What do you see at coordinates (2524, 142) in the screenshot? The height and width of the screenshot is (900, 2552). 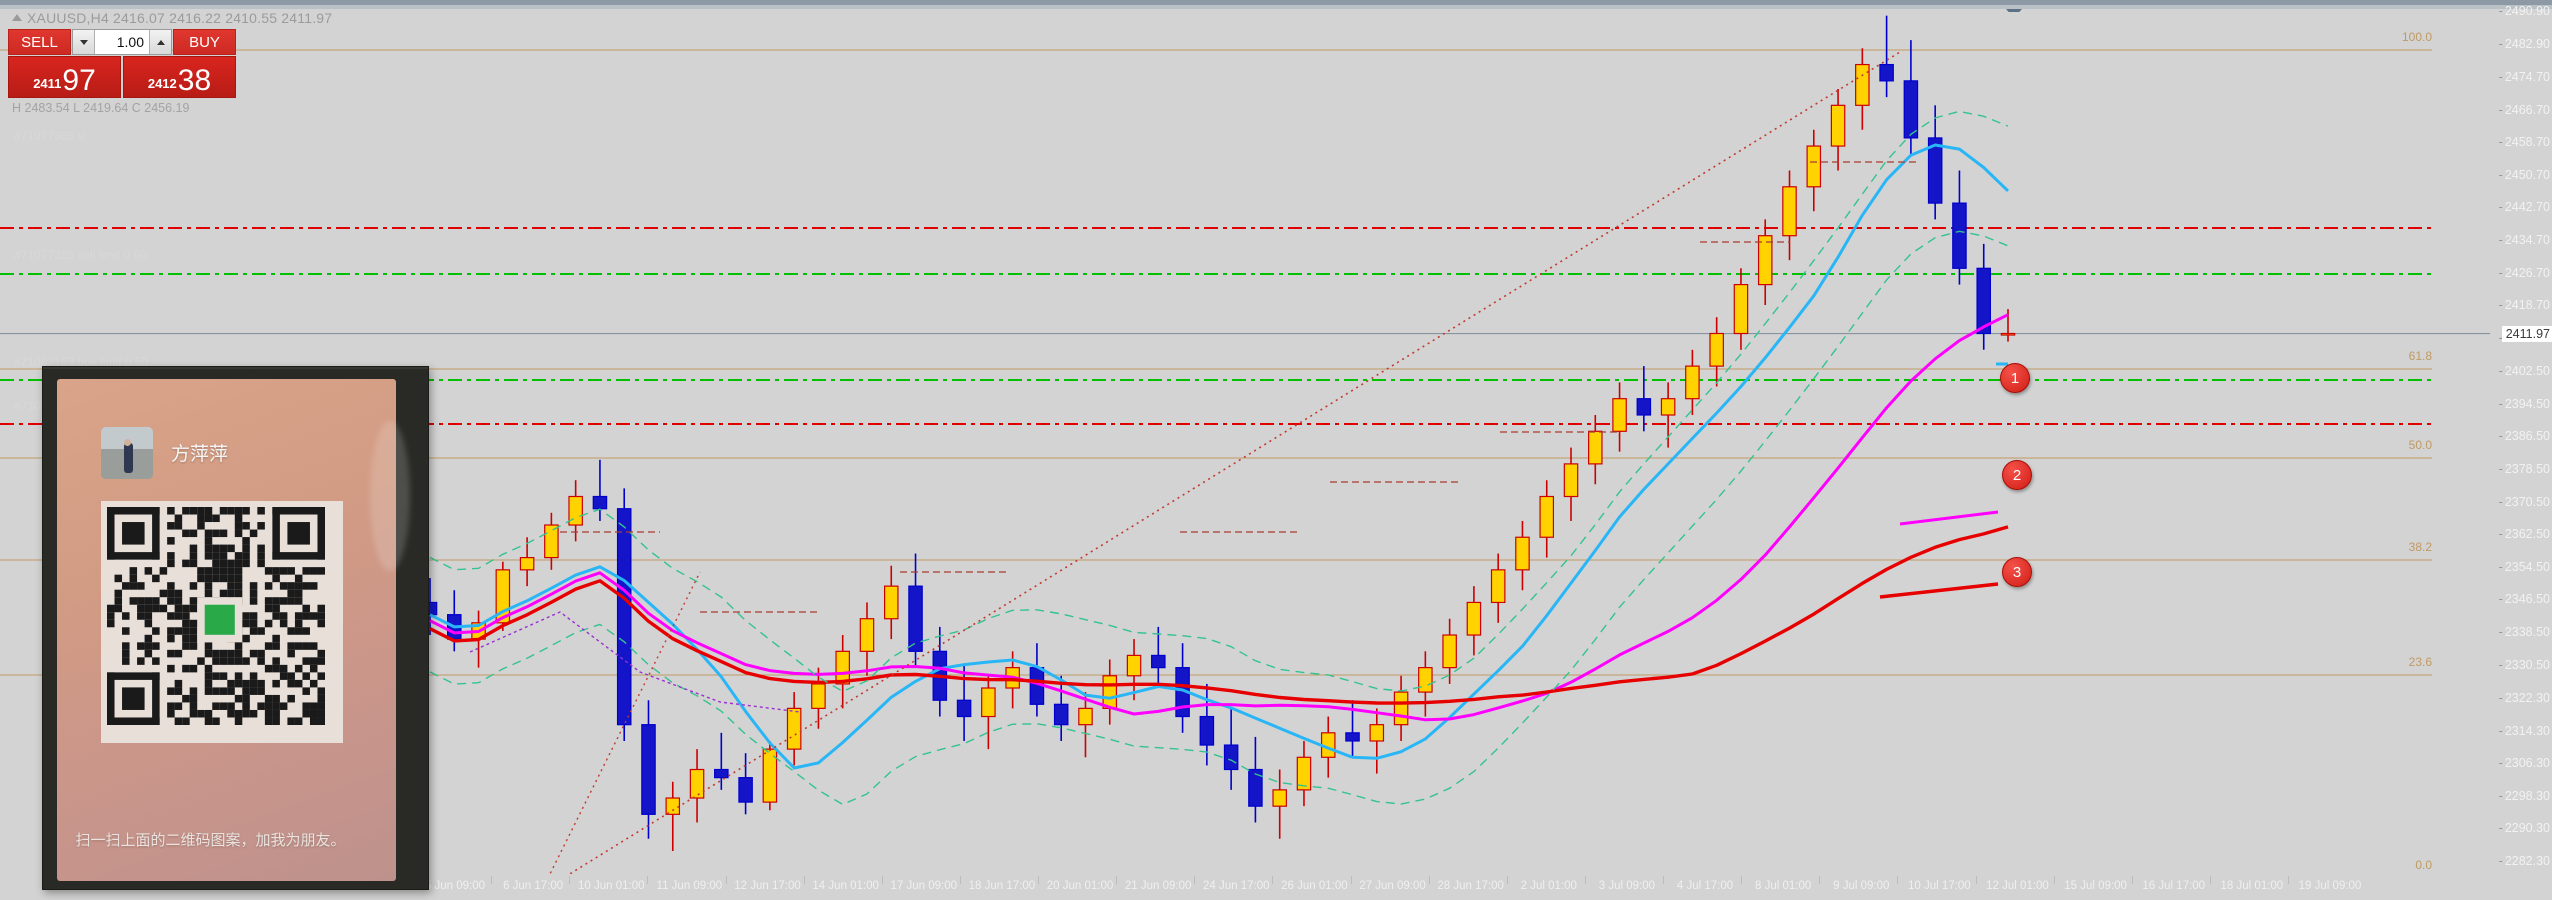 I see `price-tick: -2458.70` at bounding box center [2524, 142].